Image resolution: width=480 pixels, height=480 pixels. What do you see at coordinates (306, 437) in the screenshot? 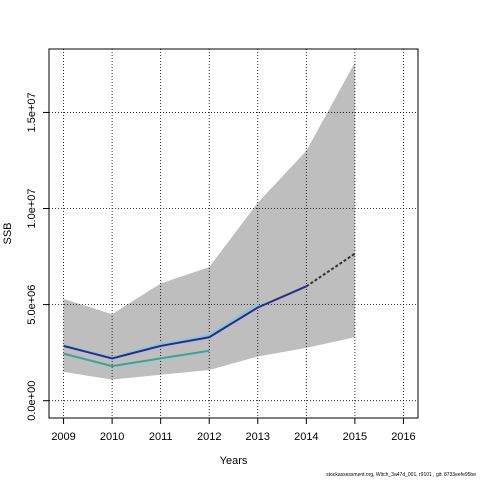
I see `x-tick-label: 2014` at bounding box center [306, 437].